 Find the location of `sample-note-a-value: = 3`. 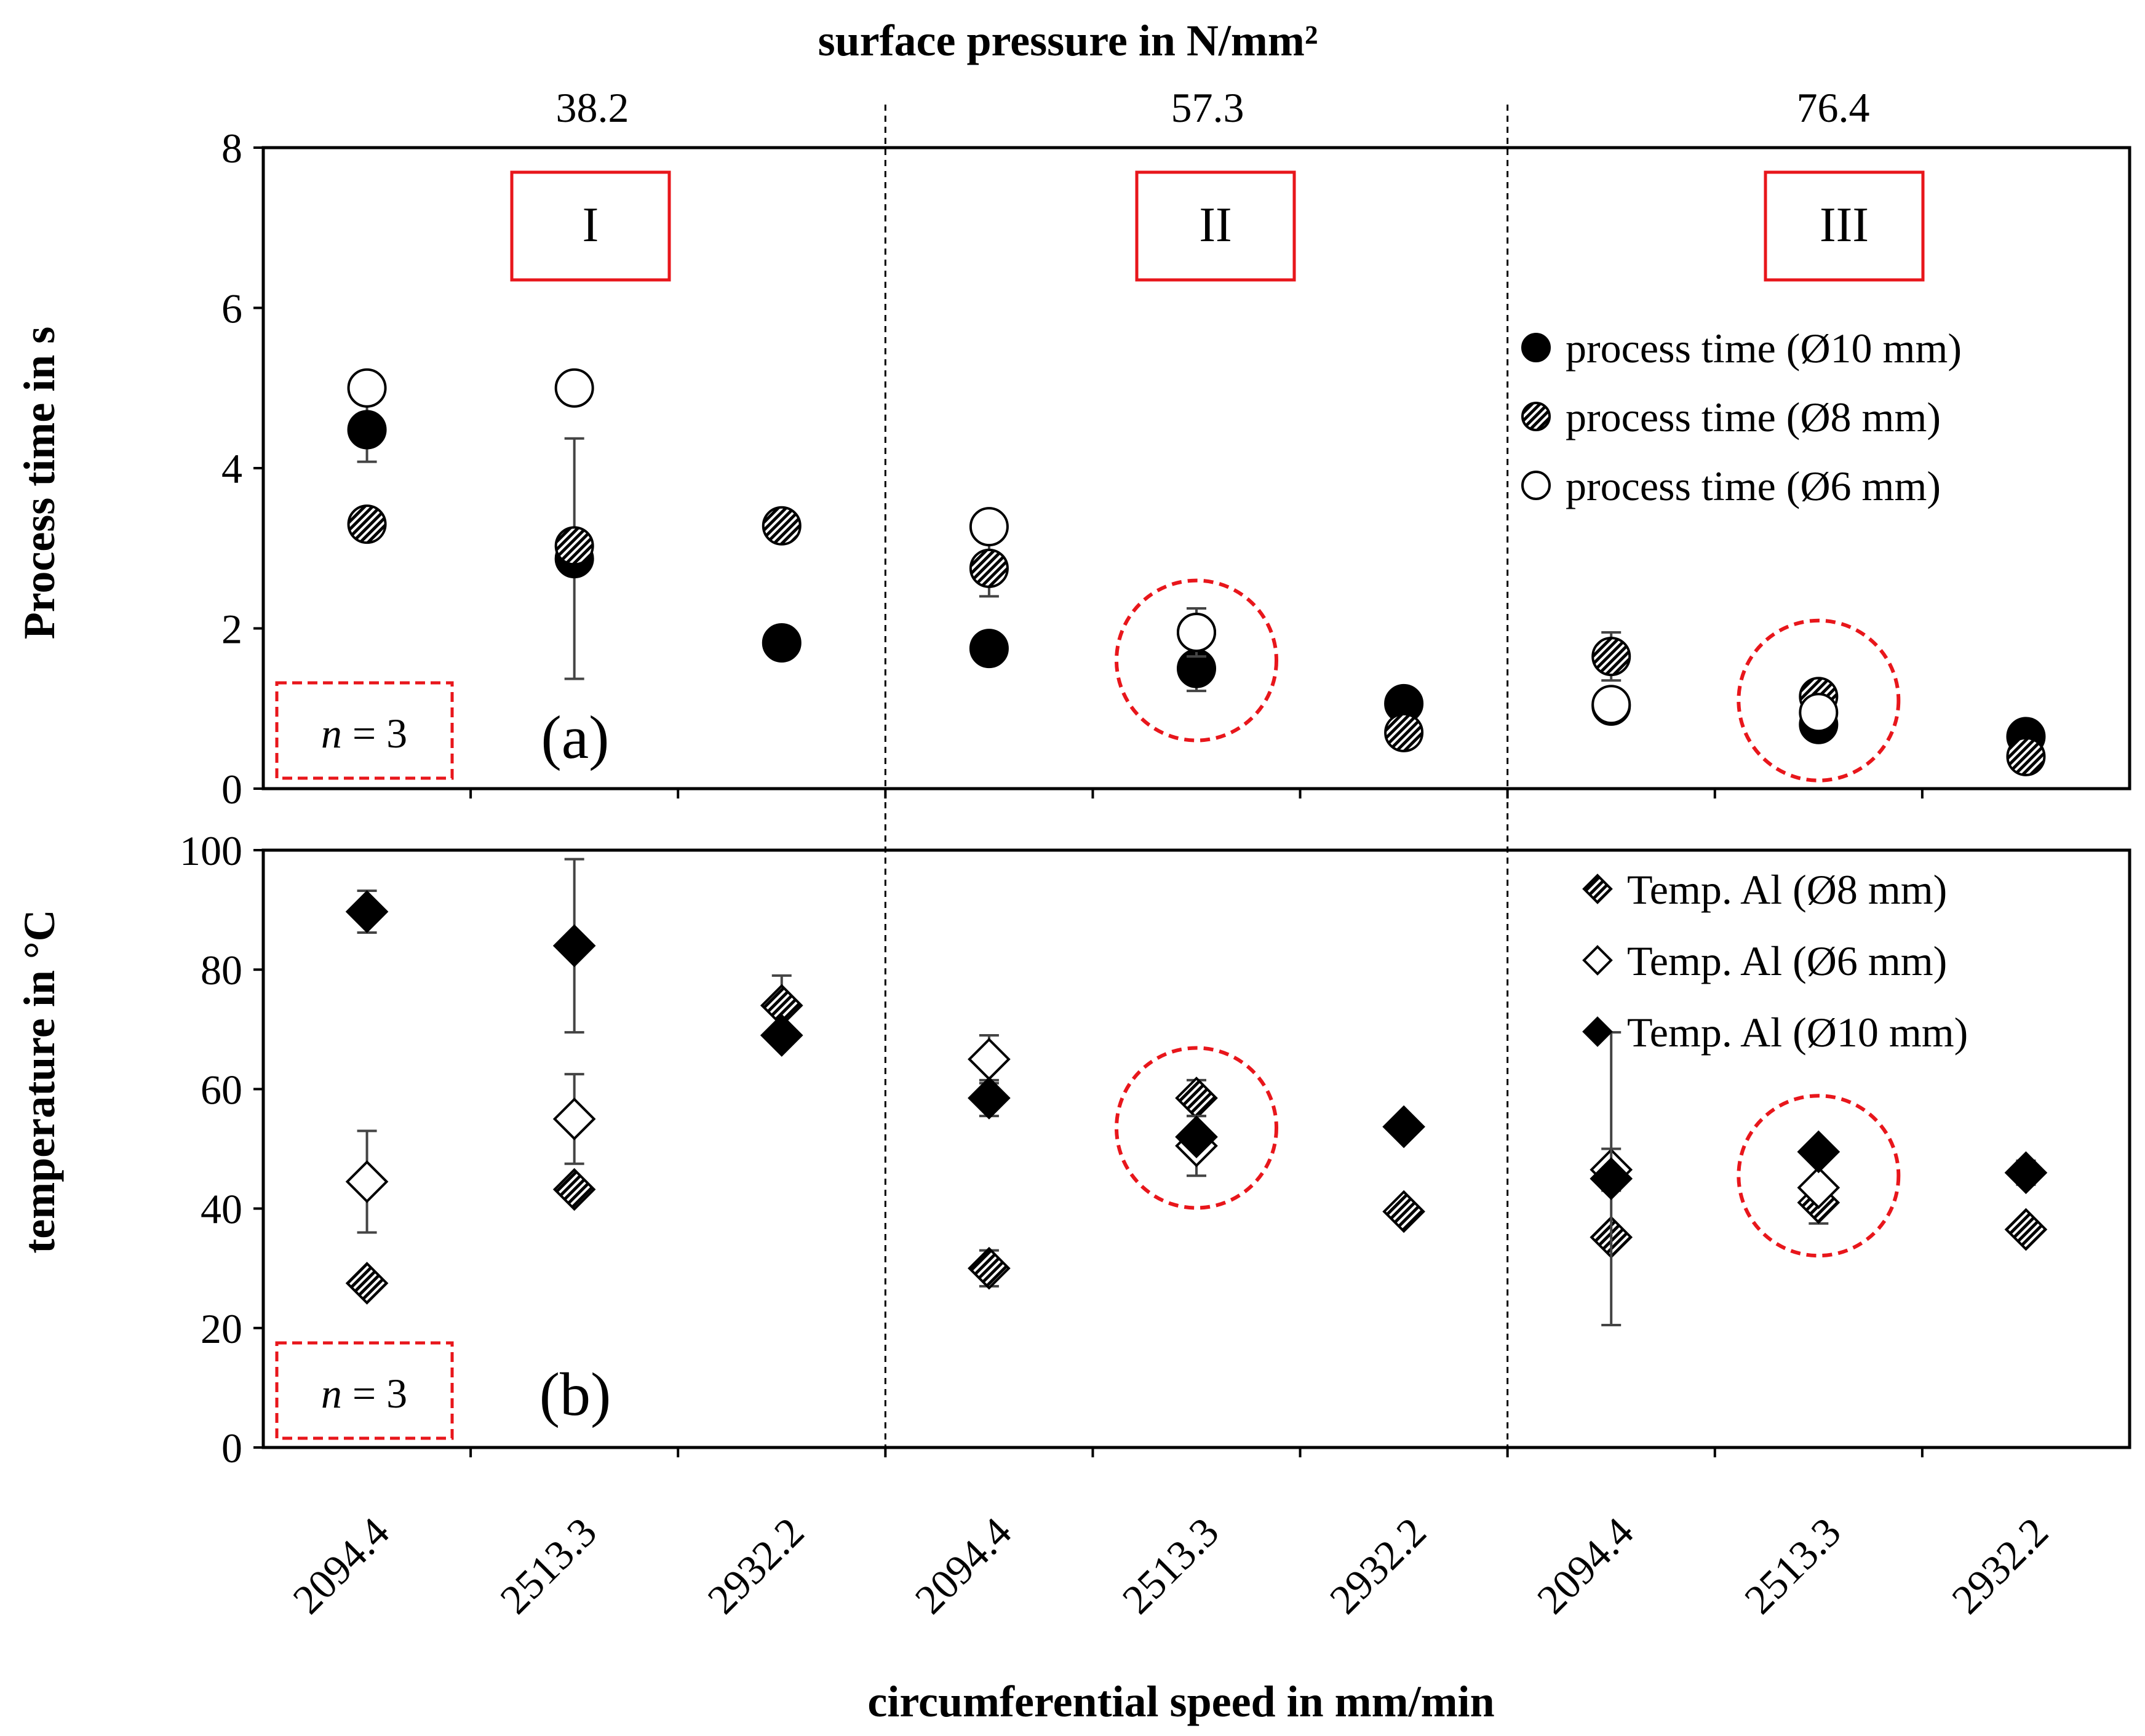

sample-note-a-value: = 3 is located at coordinates (374, 734).